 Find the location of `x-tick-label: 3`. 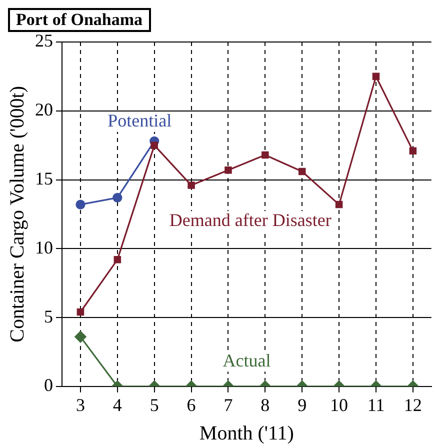

x-tick-label: 3 is located at coordinates (80, 404).